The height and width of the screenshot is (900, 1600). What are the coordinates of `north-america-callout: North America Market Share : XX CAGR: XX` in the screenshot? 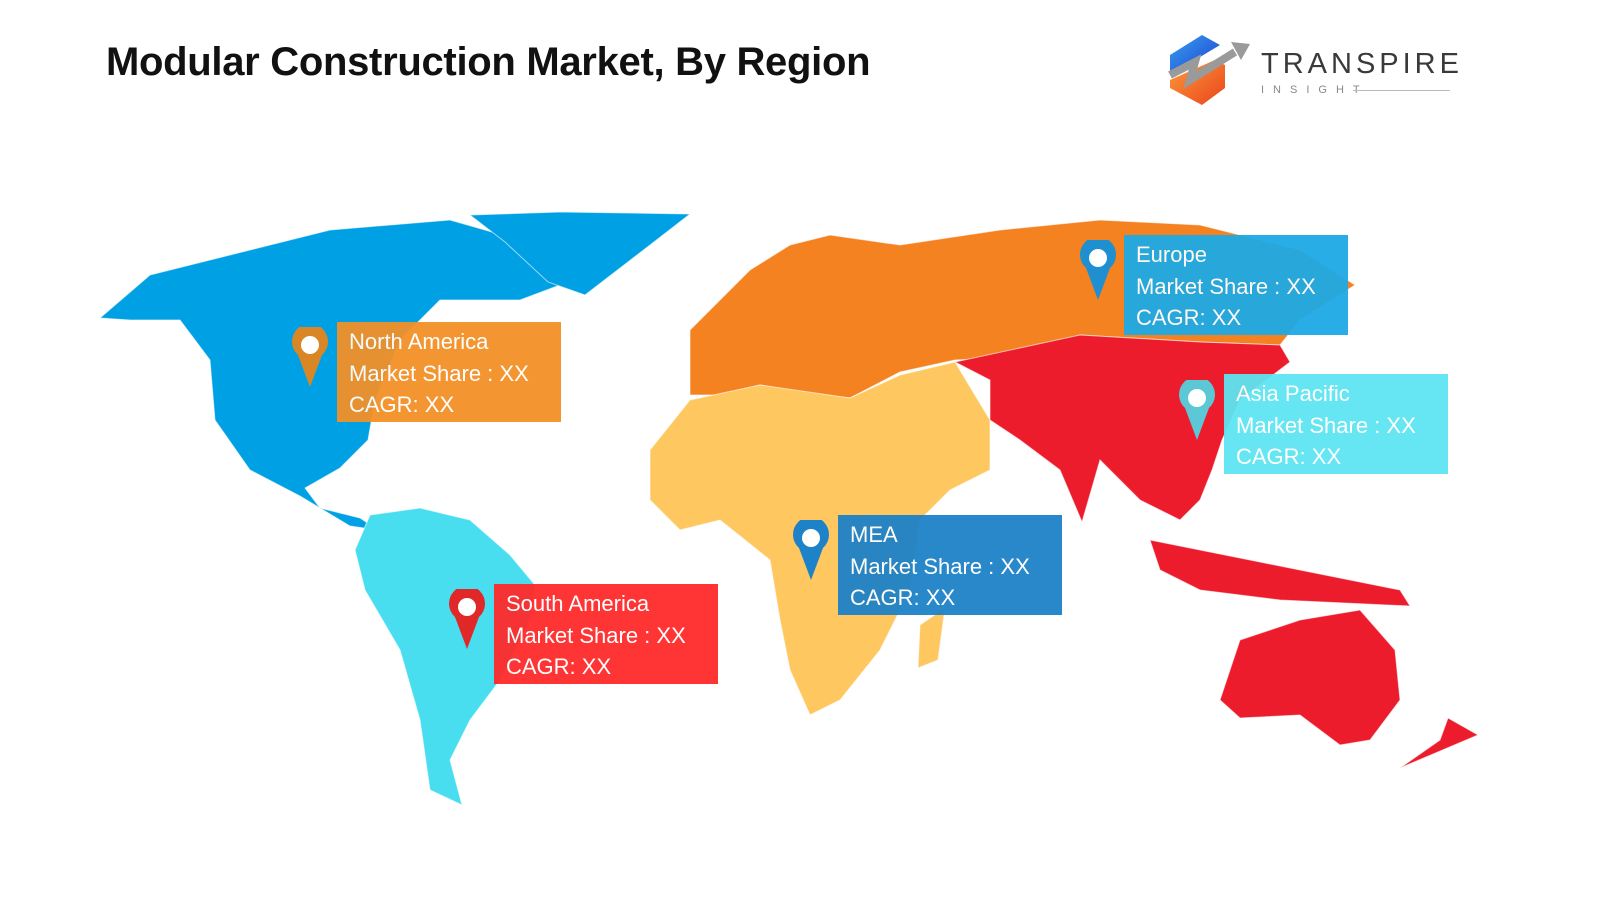 It's located at (449, 372).